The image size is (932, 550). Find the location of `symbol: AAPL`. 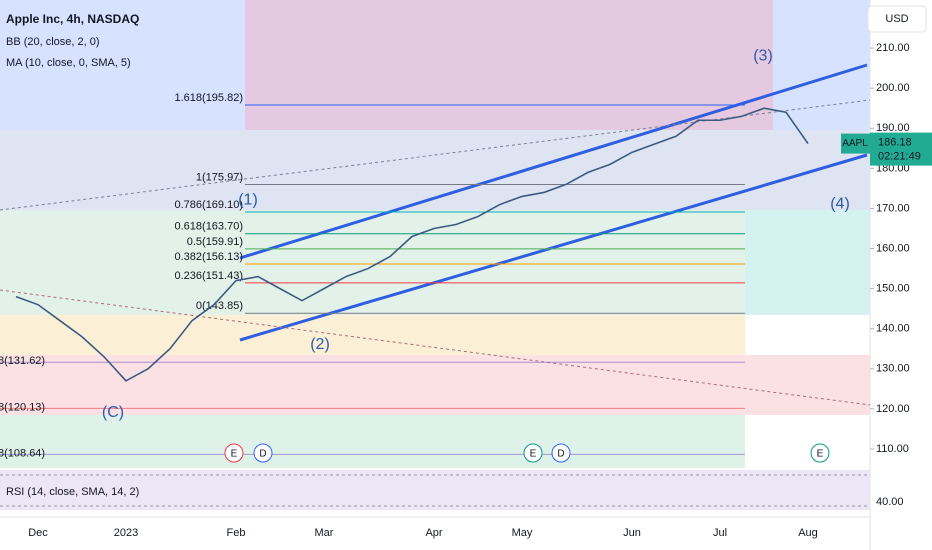

symbol: AAPL is located at coordinates (855, 143).